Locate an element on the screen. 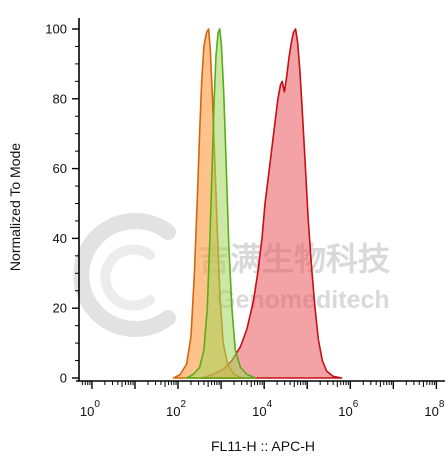 Image resolution: width=448 pixels, height=466 pixels. x-tick-label: 10⁴ is located at coordinates (262, 409).